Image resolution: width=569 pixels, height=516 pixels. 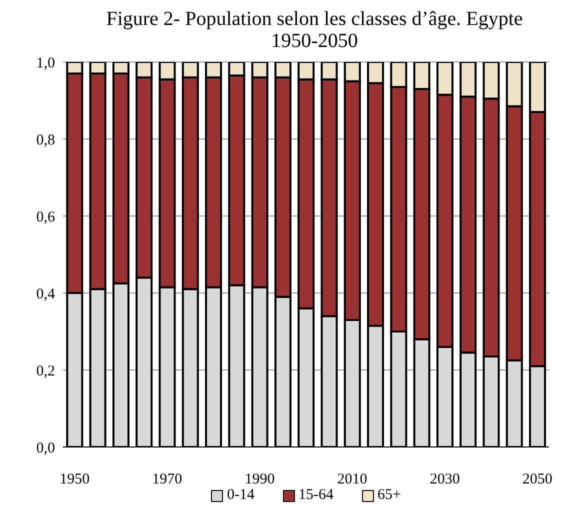 What do you see at coordinates (445, 480) in the screenshot?
I see `x-tick-label: 2030` at bounding box center [445, 480].